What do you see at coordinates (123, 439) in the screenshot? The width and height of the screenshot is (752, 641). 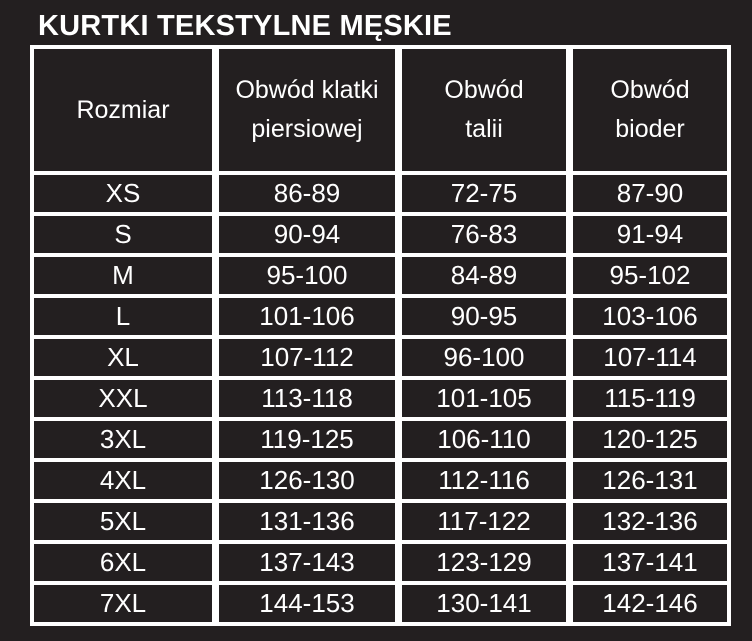 I see `size-cell: 3XL` at bounding box center [123, 439].